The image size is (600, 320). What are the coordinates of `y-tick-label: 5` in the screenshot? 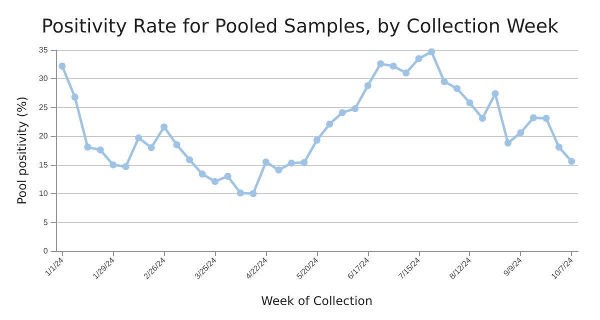 It's located at (45, 222).